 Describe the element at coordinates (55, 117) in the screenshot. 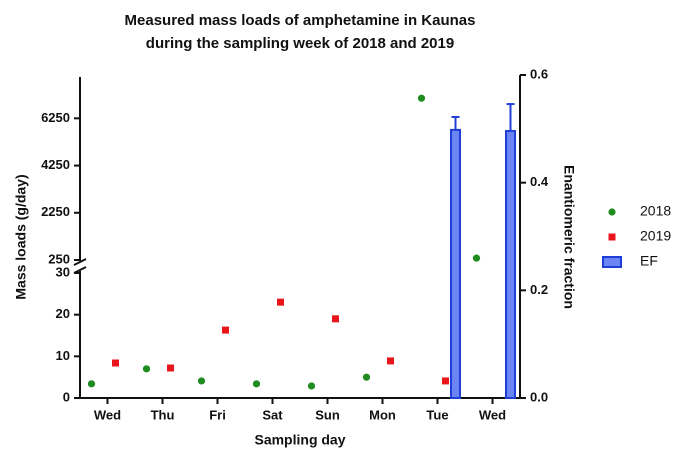

I see `y-tick-label: 6250` at that location.